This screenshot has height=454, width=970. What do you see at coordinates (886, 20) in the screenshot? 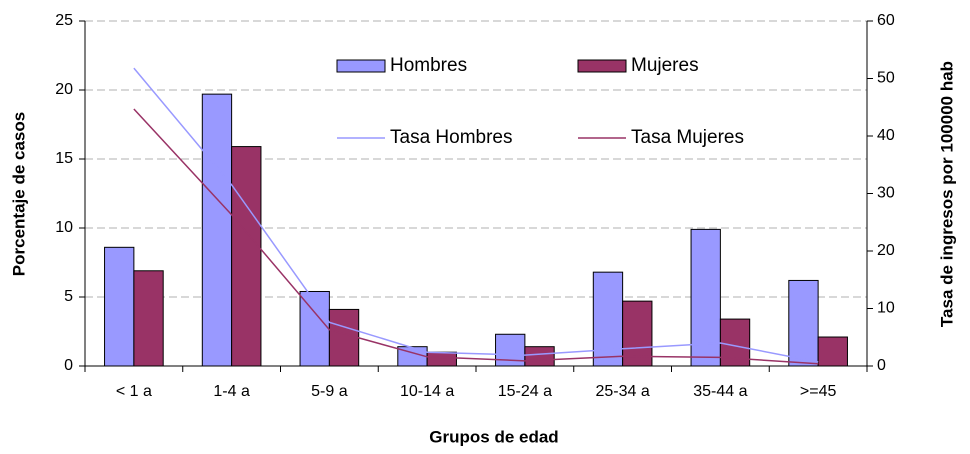
I see `y2-tick-label: 60` at bounding box center [886, 20].